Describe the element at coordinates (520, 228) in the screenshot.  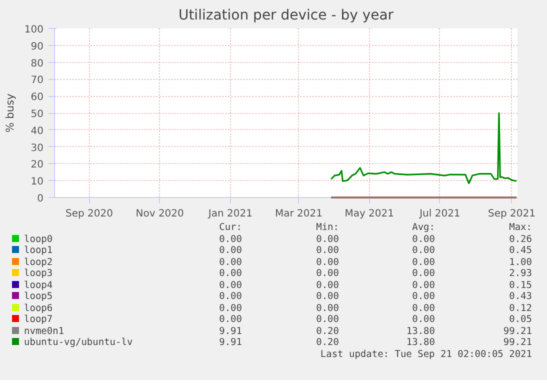
I see `text: Max:` at that location.